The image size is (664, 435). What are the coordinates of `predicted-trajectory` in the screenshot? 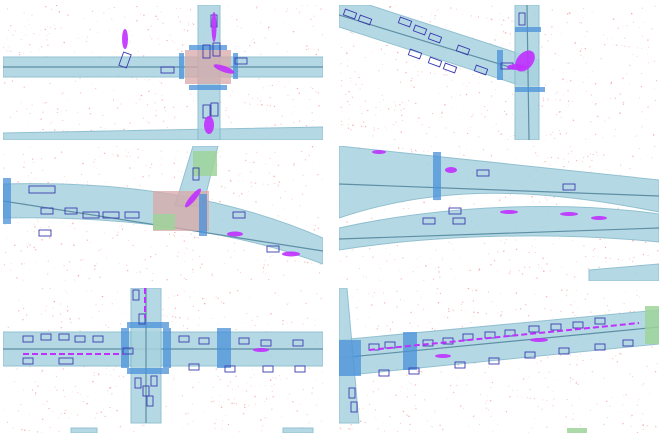 It's located at (235, 234).